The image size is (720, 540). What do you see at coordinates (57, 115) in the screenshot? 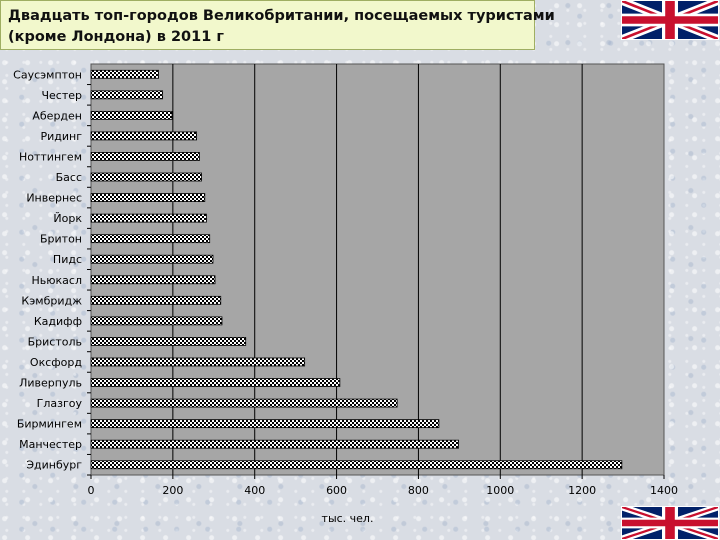
I see `category-label: Аберден` at bounding box center [57, 115].